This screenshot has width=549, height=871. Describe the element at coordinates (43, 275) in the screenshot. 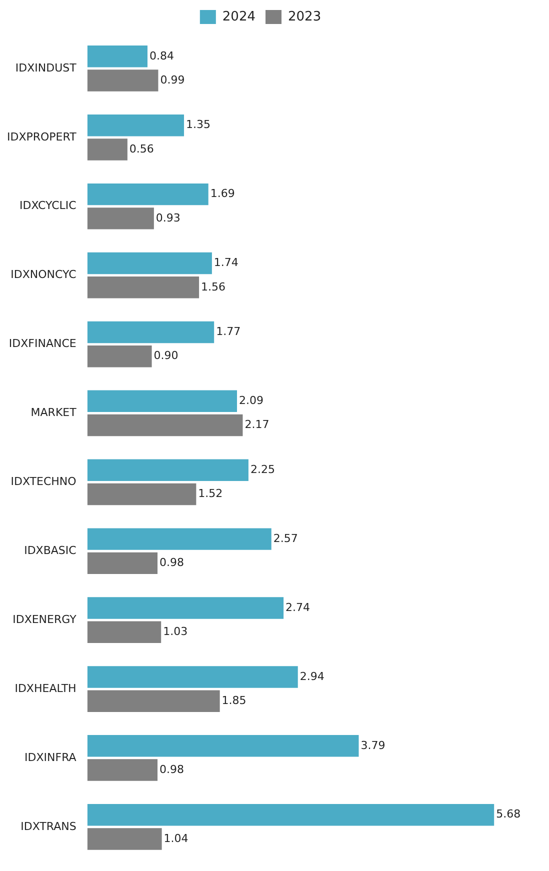

I see `y-tick-label: IDXNONCYC` at that location.